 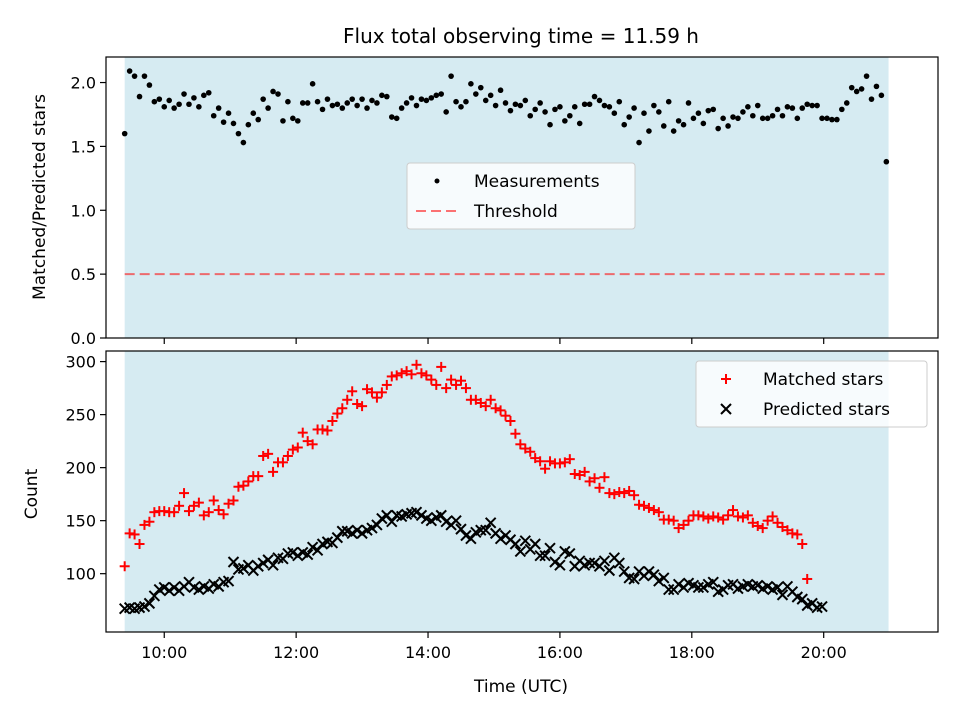 What do you see at coordinates (520, 687) in the screenshot?
I see `x-axis-label: Time (UTC)` at bounding box center [520, 687].